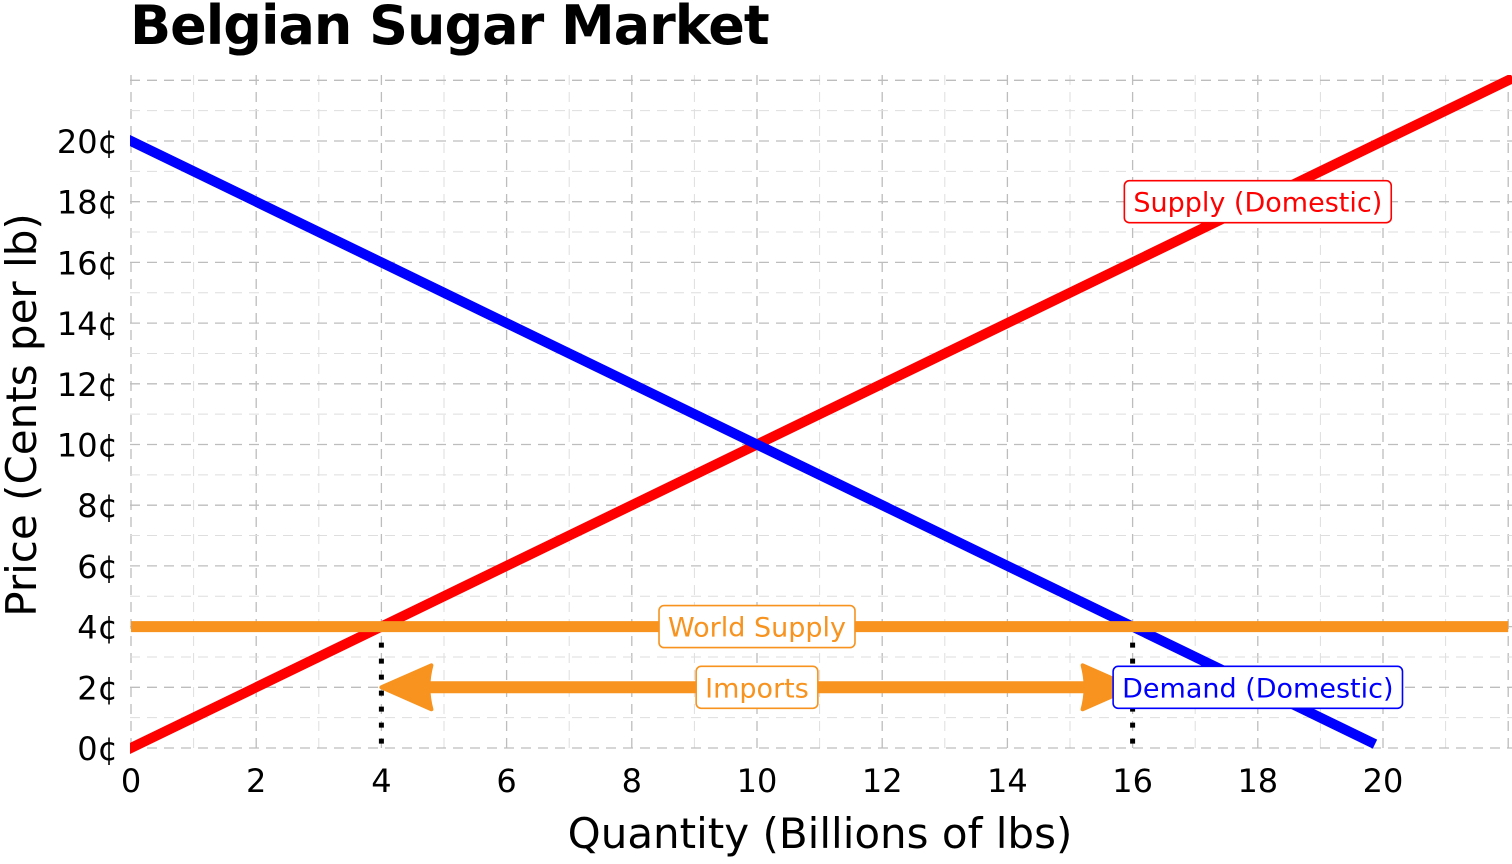 Image resolution: width=1512 pixels, height=864 pixels. I want to click on x-axis-title: Quantity (Billions of lbs), so click(820, 833).